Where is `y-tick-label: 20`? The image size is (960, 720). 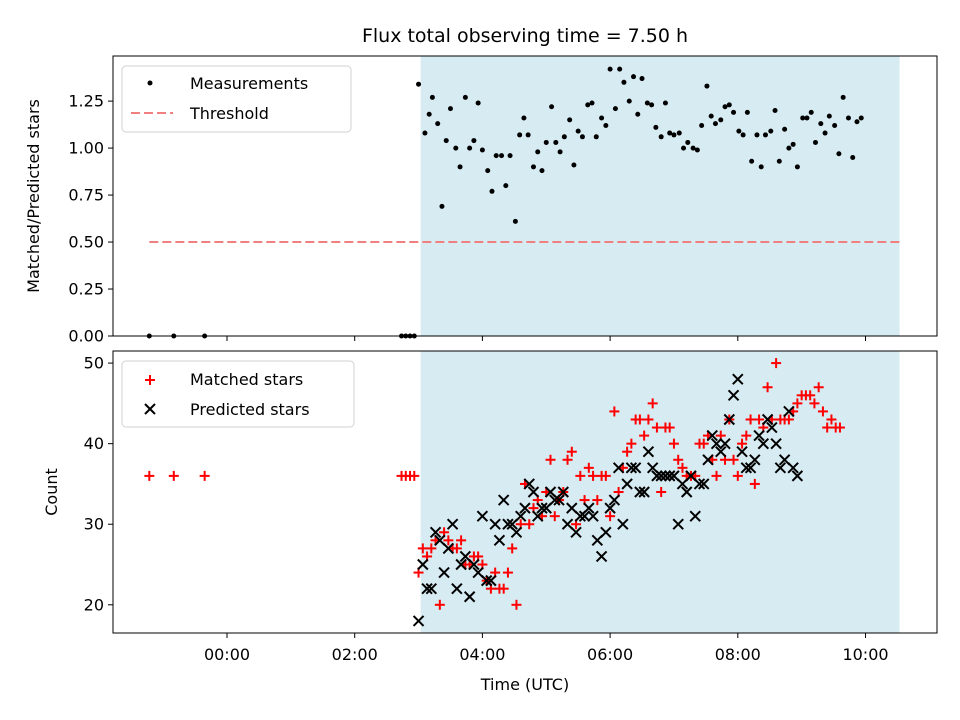 y-tick-label: 20 is located at coordinates (94, 604).